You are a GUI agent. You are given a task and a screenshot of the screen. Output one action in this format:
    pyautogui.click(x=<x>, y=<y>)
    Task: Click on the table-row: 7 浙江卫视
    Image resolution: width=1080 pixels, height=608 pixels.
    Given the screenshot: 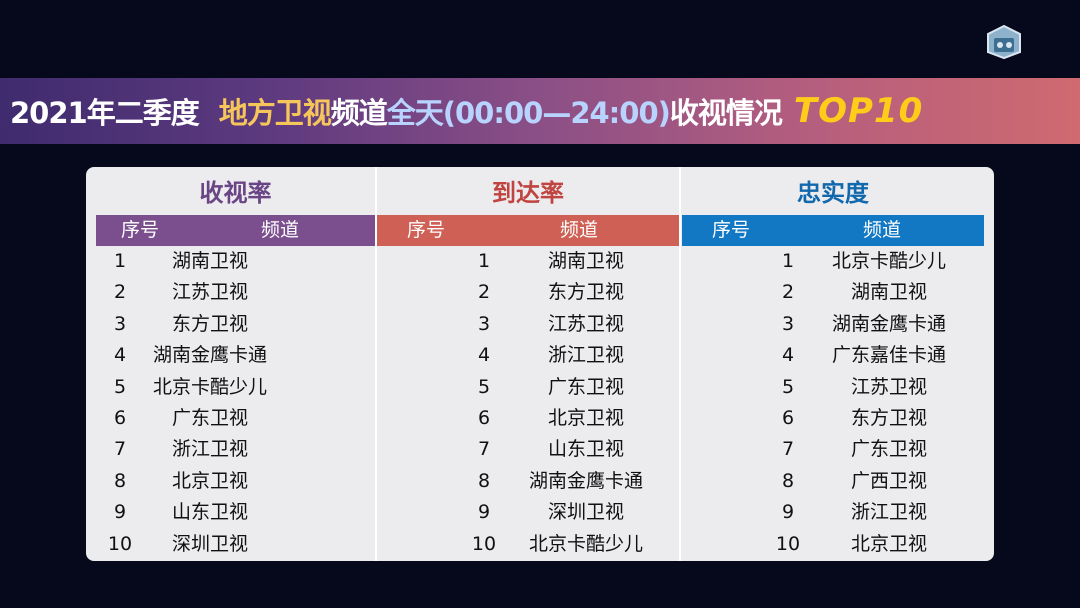 What is the action you would take?
    pyautogui.click(x=235, y=449)
    